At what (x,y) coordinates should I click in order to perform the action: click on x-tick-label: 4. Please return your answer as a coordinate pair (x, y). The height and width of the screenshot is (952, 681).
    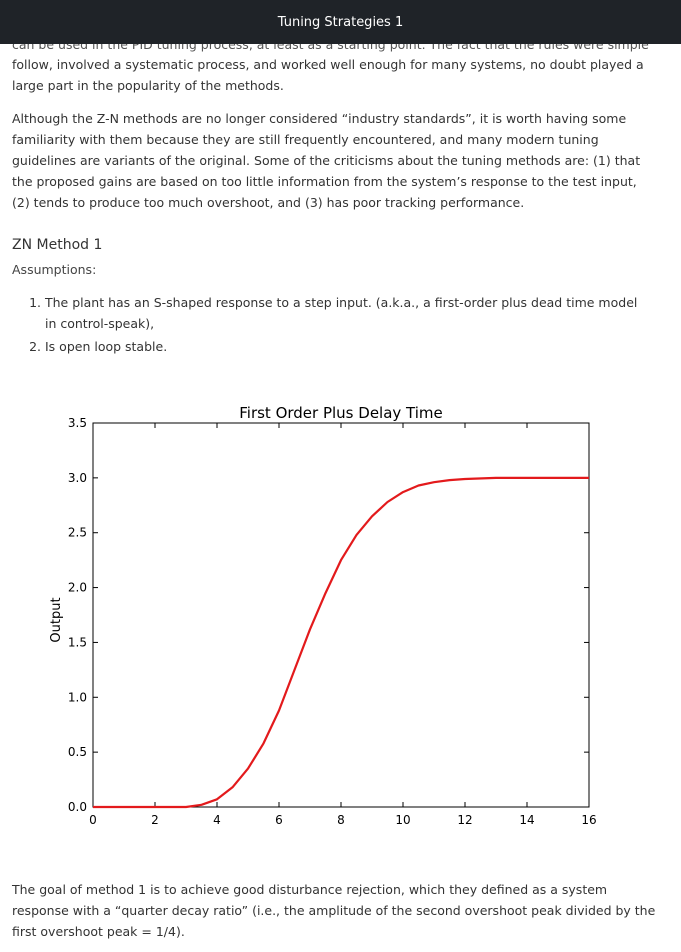
    Looking at the image, I should click on (217, 820).